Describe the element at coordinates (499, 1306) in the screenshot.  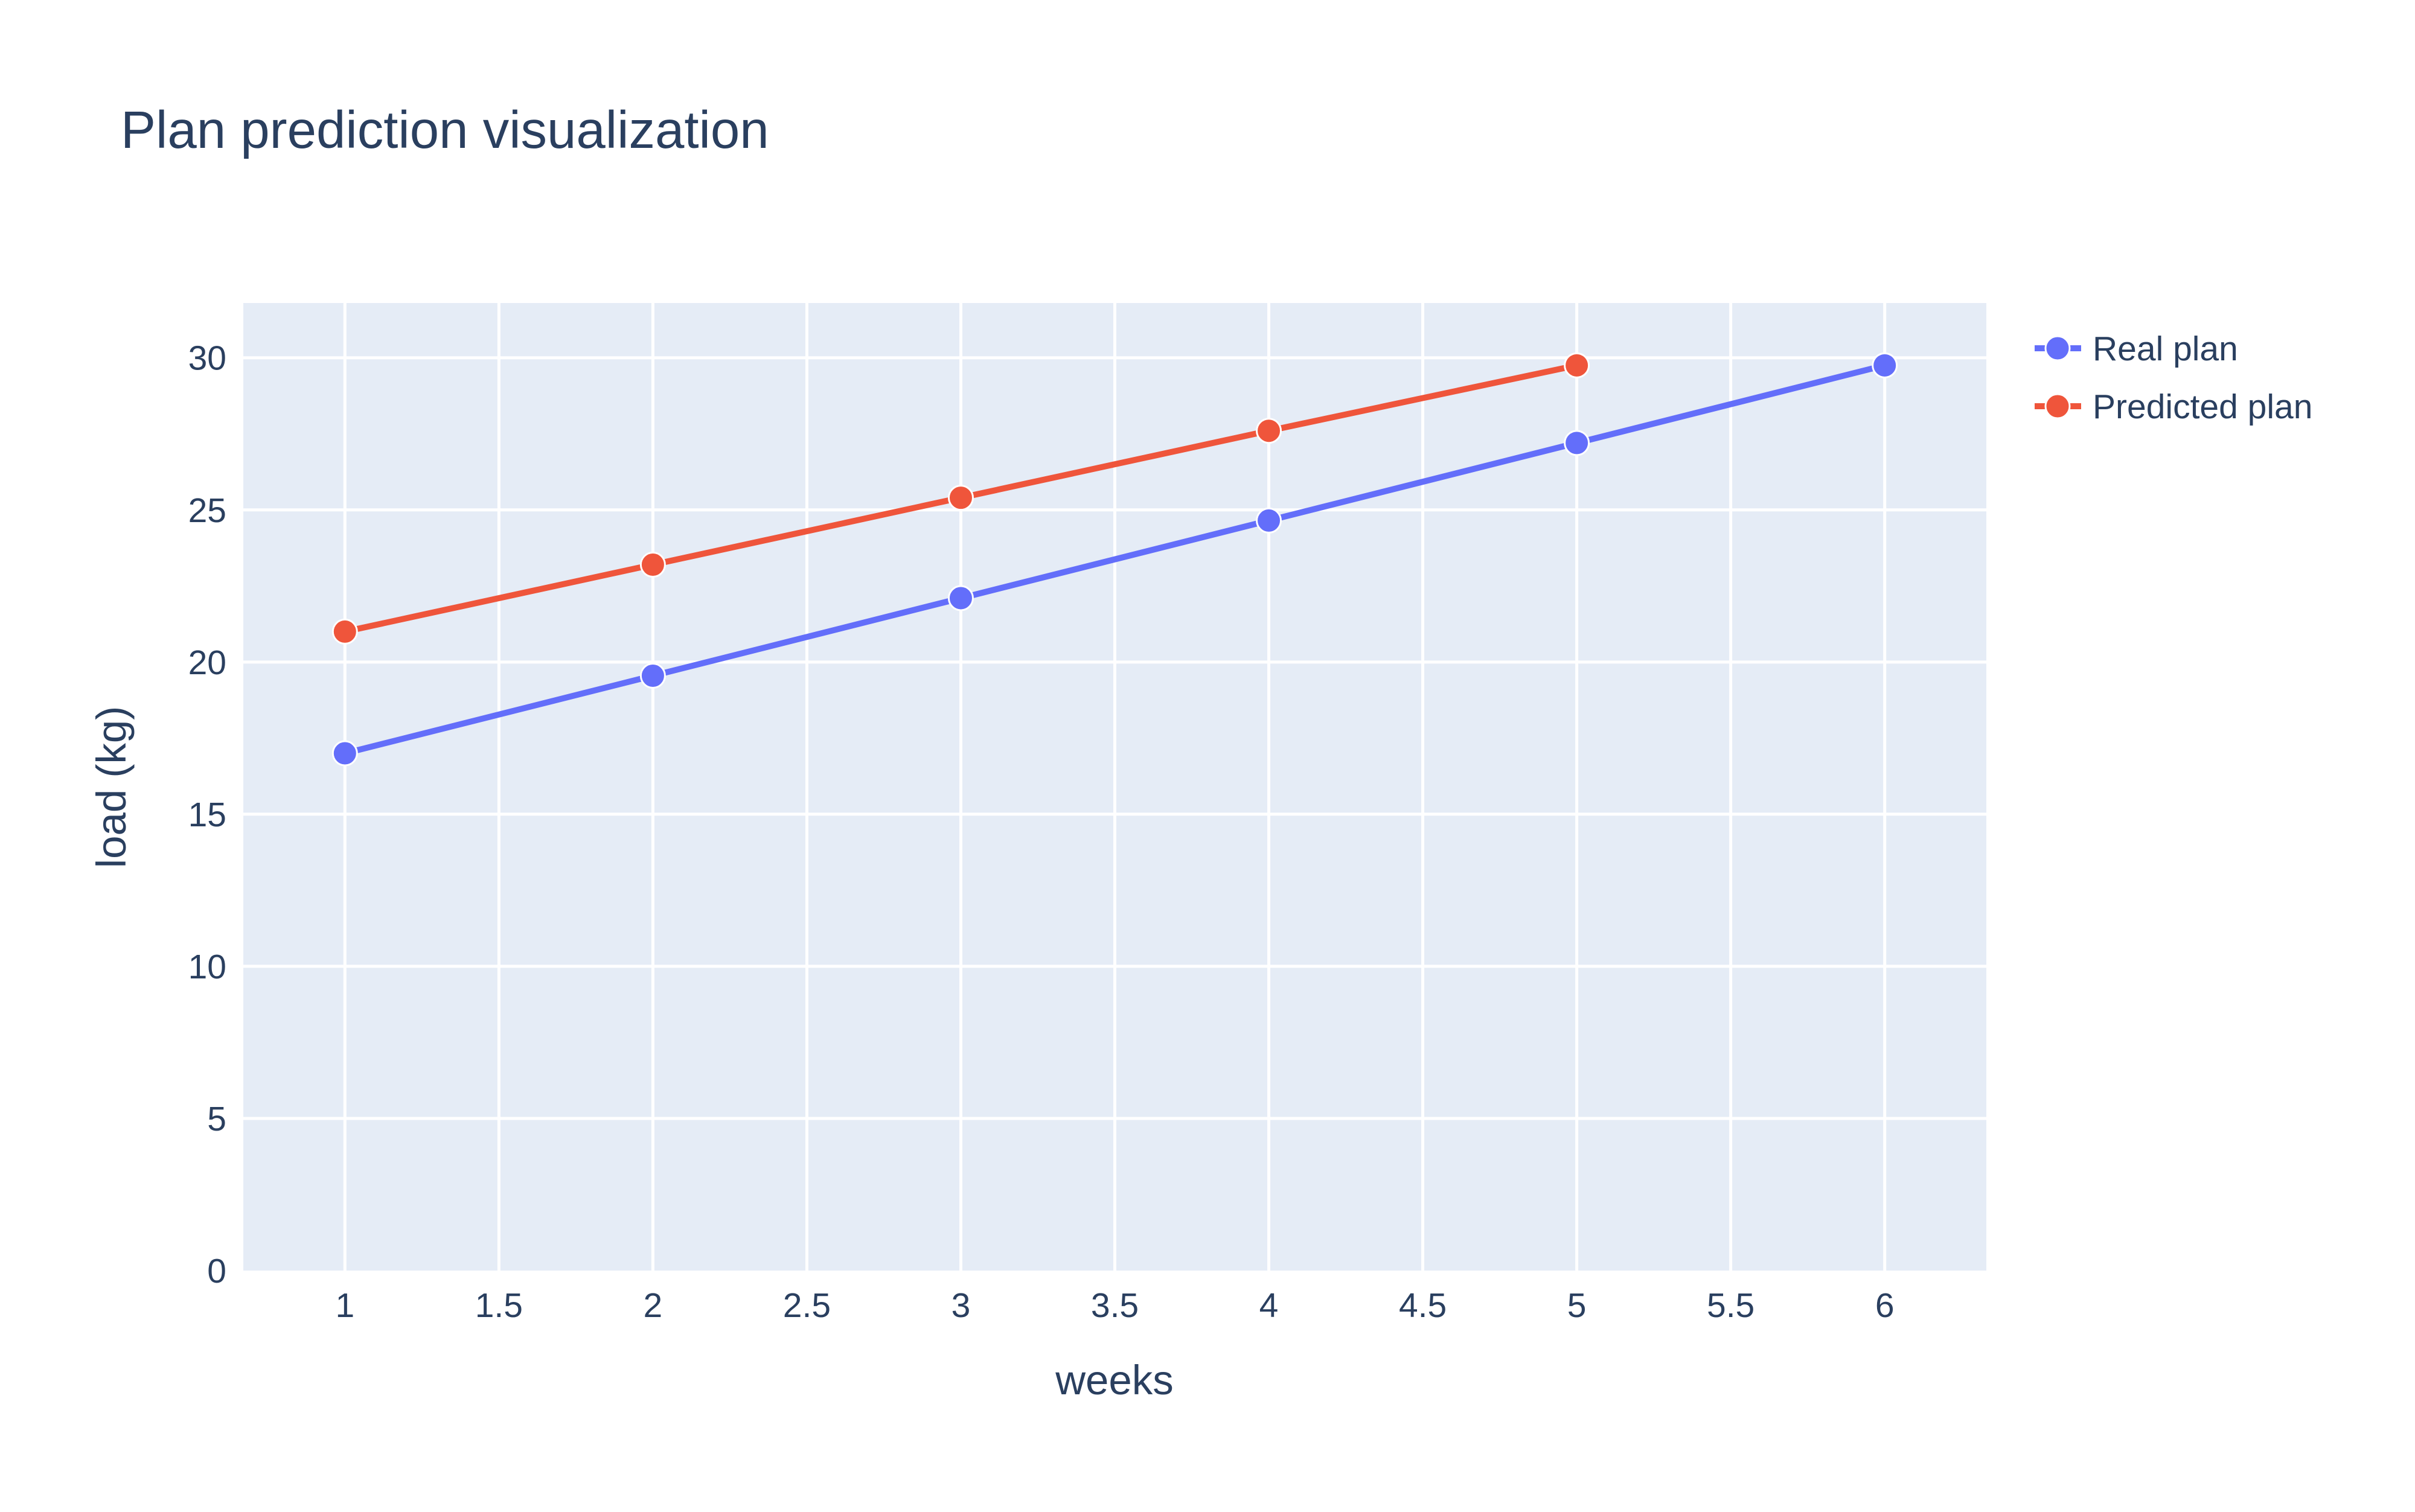
I see `x-tick-label: 1.5` at that location.